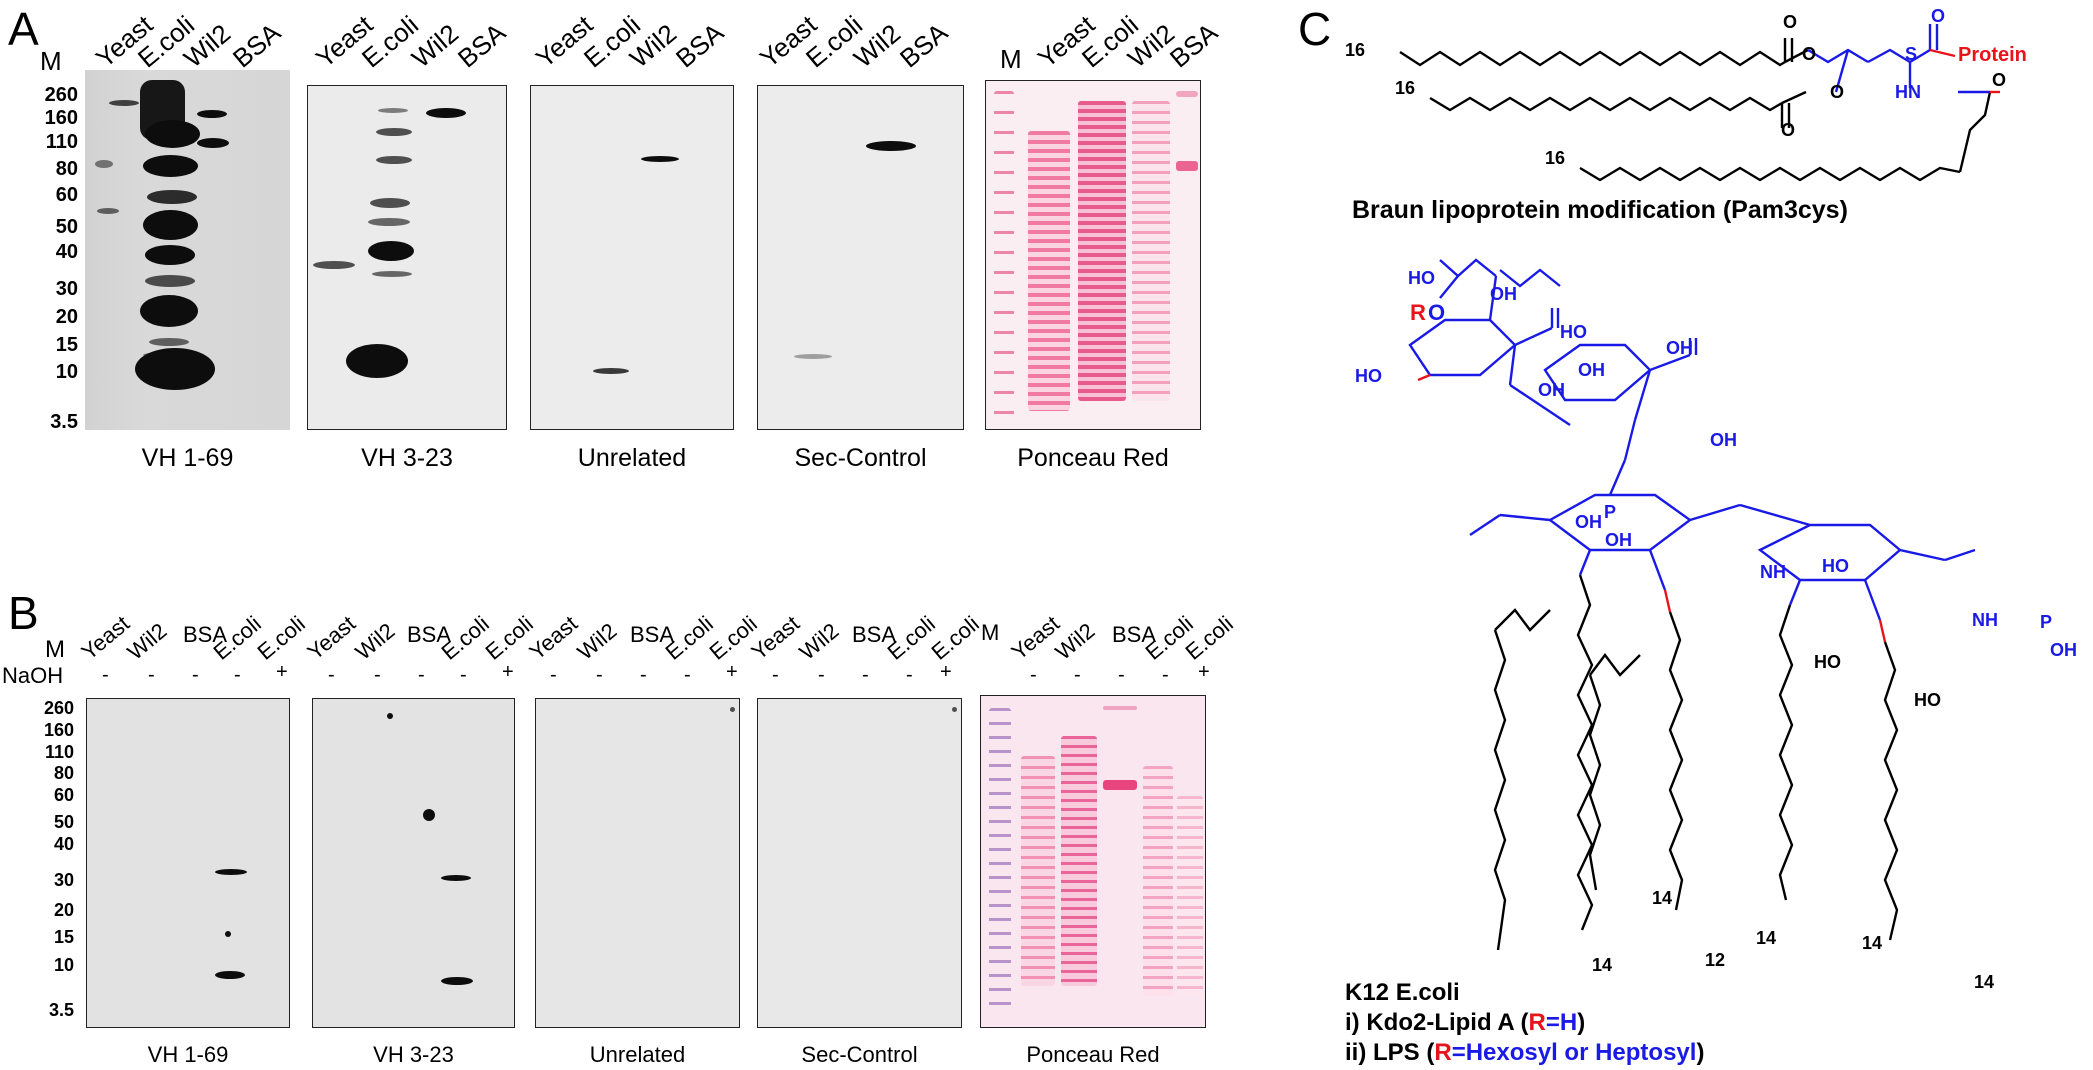  I want to click on atom-nh: HN, so click(1908, 92).